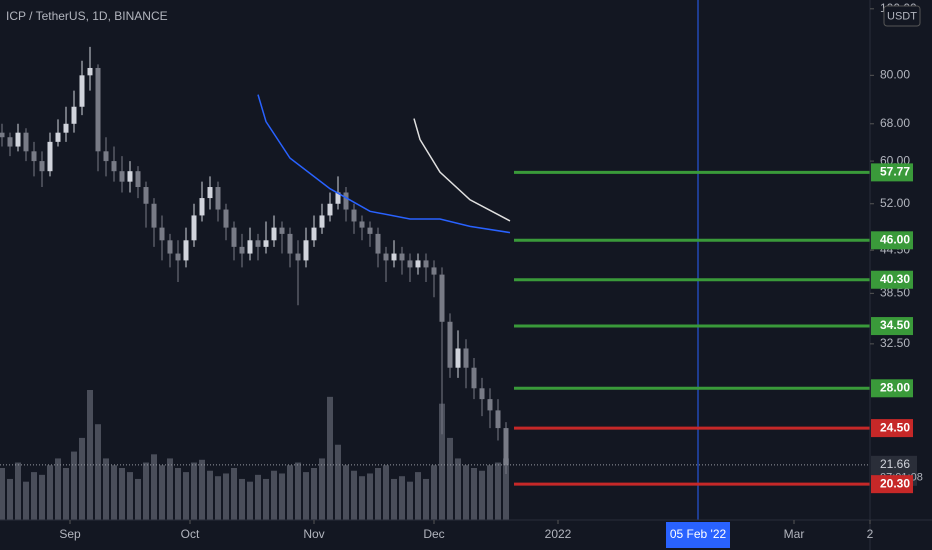 The image size is (932, 550). Describe the element at coordinates (87, 16) in the screenshot. I see `chart-title: ICP / TetherUS, 1D, BINANCE` at that location.